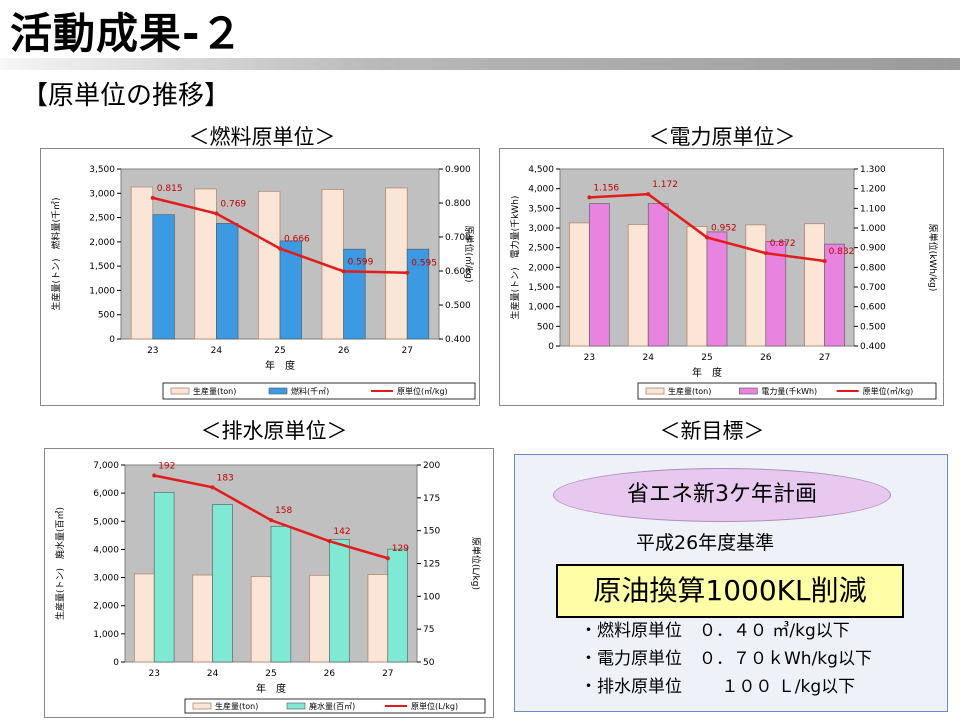 The image size is (960, 721). What do you see at coordinates (279, 351) in the screenshot?
I see `fuel-category-label: 25` at bounding box center [279, 351].